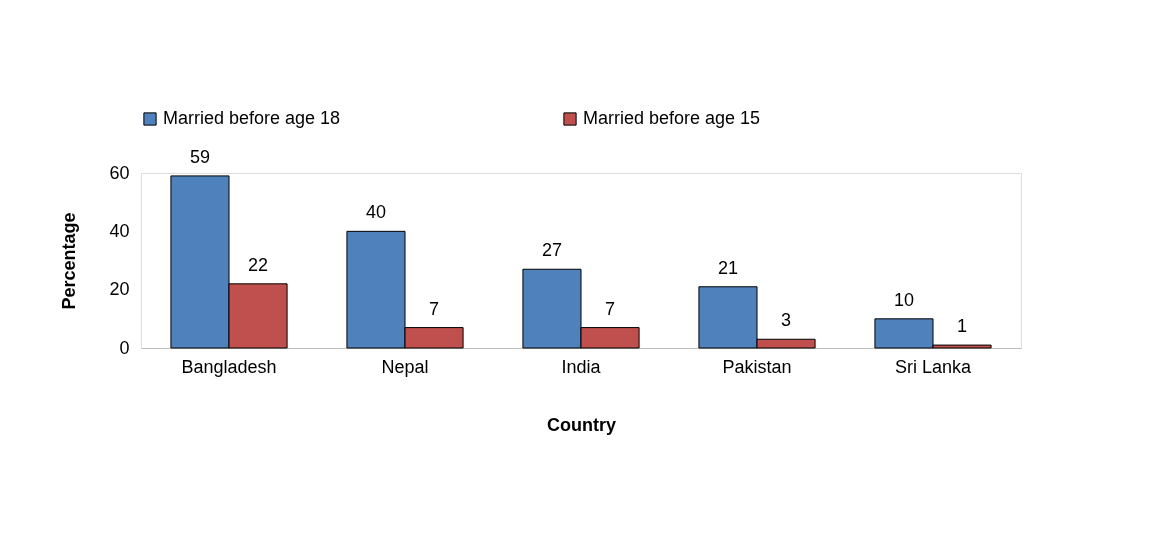 This screenshot has height=541, width=1171. Describe the element at coordinates (962, 326) in the screenshot. I see `data-label: 1` at that location.